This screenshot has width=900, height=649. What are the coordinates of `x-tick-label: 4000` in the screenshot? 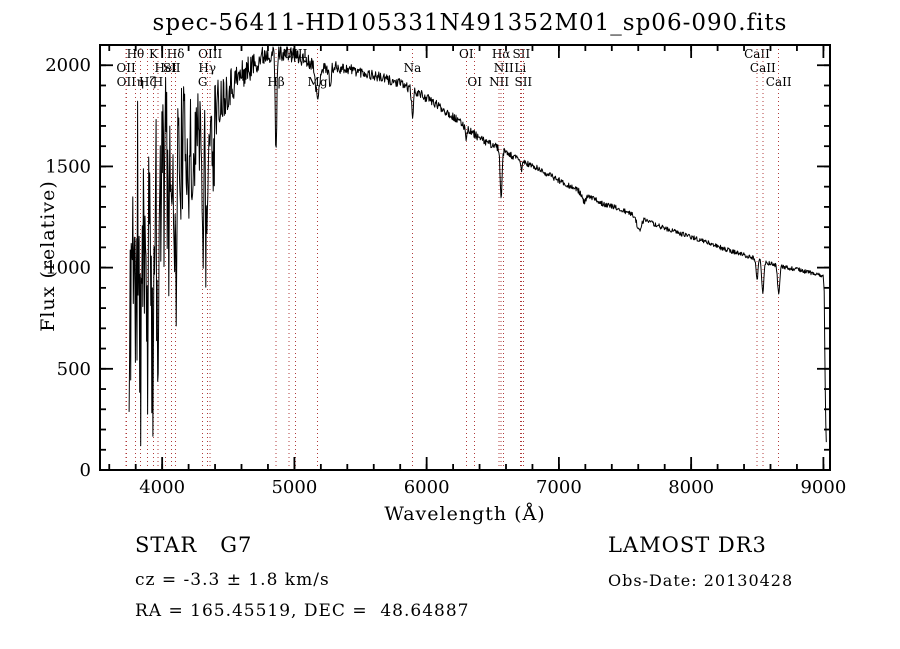 It's located at (162, 487).